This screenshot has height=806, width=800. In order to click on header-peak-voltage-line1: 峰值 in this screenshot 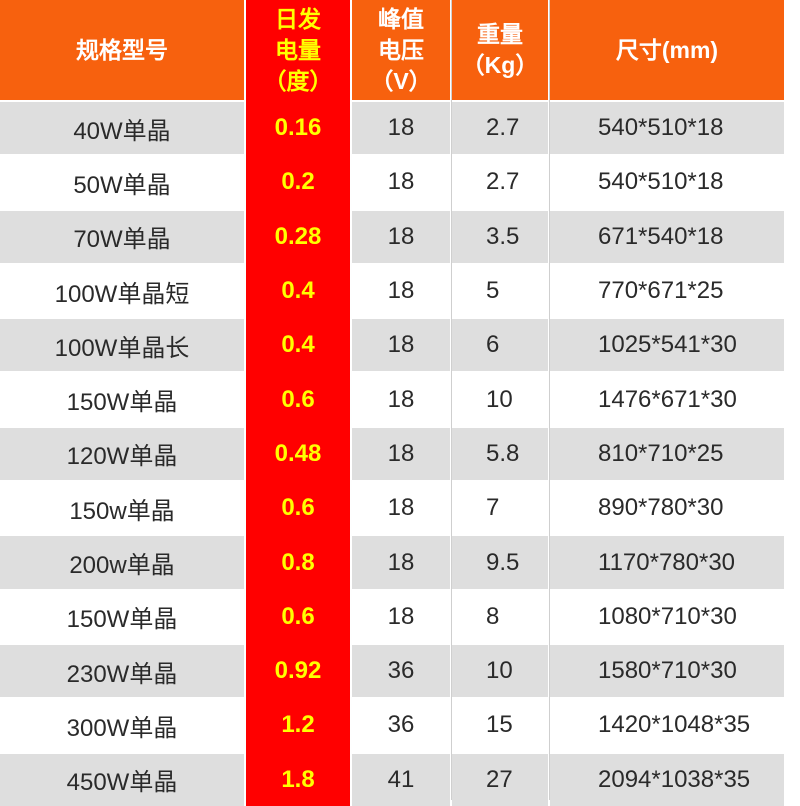, I will do `click(401, 18)`.